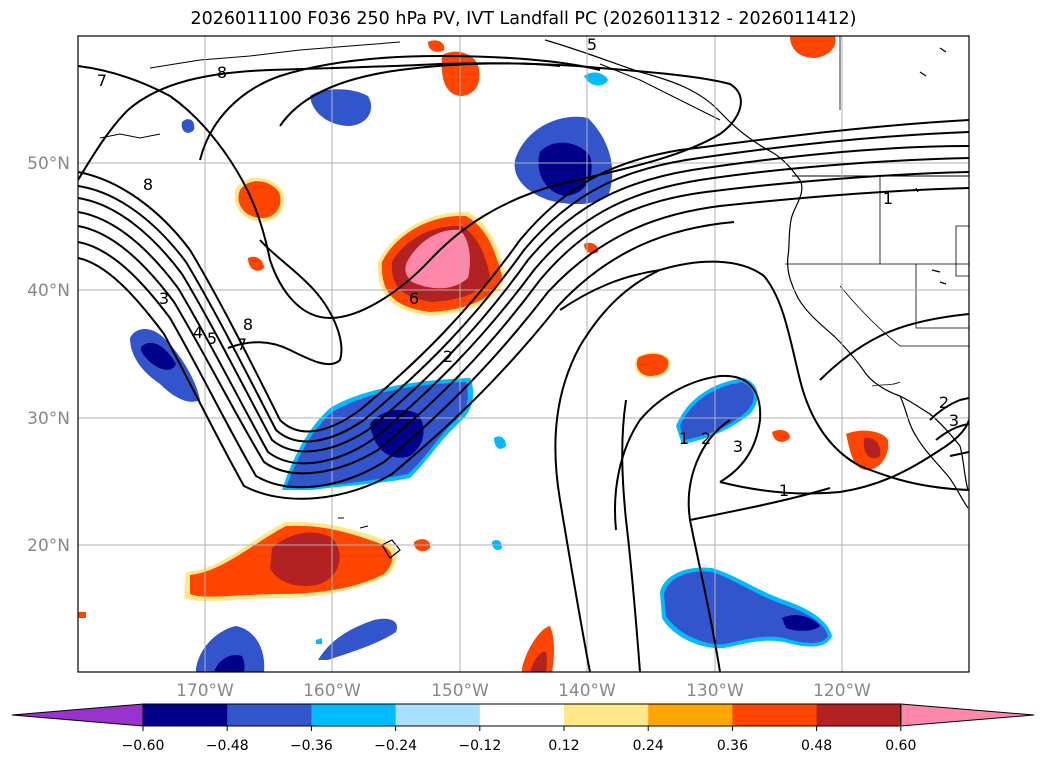  Describe the element at coordinates (332, 691) in the screenshot. I see `lon-label-160w: 160°W` at that location.